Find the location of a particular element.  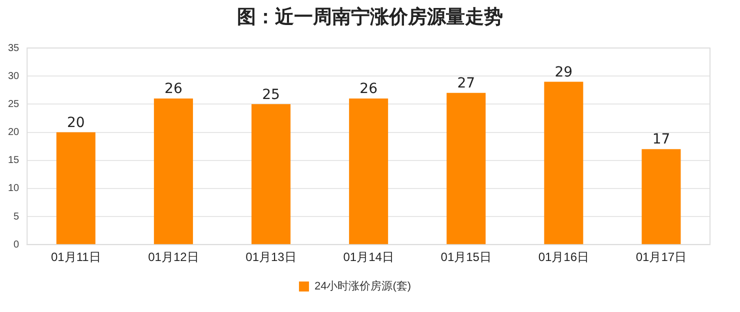

data-label: 29 is located at coordinates (563, 72).